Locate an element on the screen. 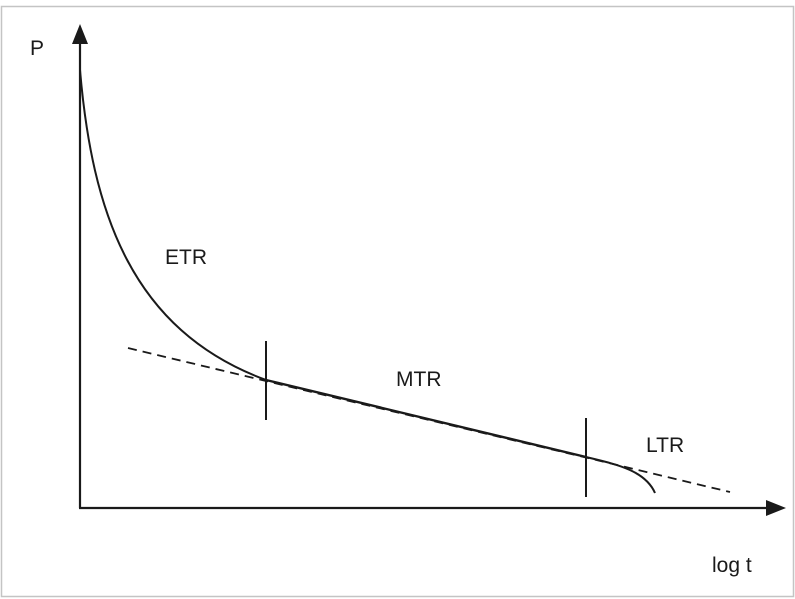  y-axis-arrowhead is located at coordinates (80, 34).